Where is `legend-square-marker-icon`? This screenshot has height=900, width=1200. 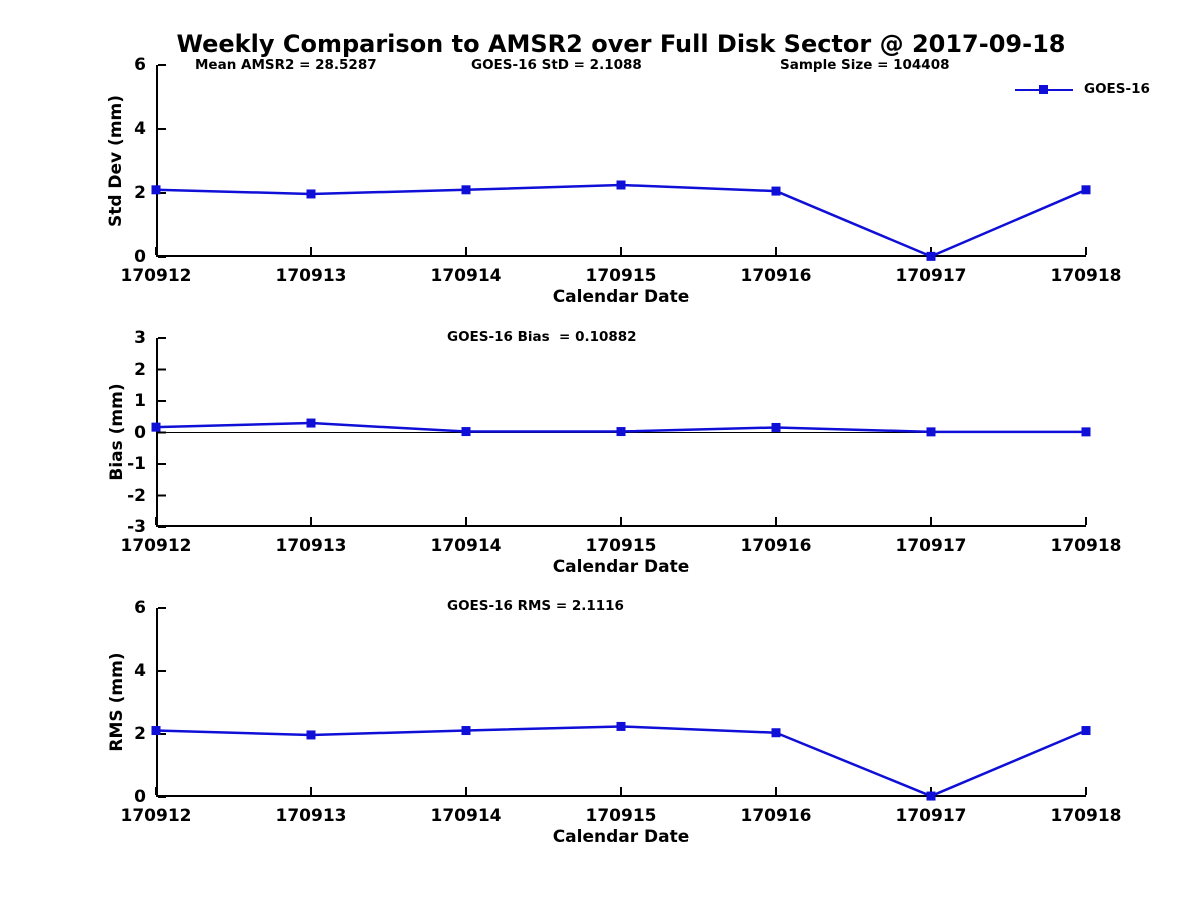
legend-square-marker-icon is located at coordinates (1043, 89).